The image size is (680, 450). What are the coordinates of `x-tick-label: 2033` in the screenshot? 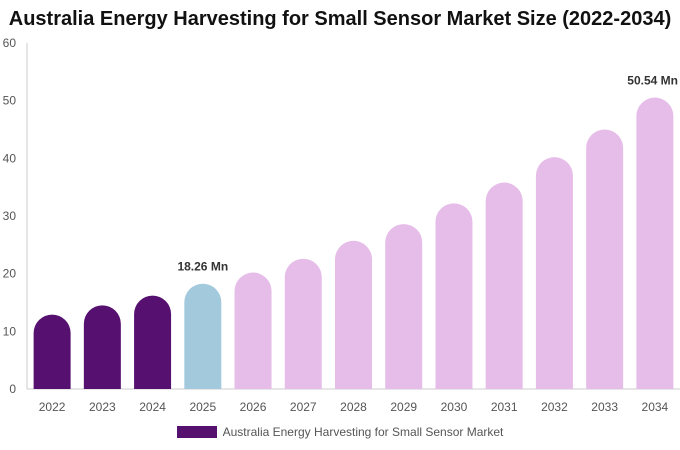 It's located at (604, 407).